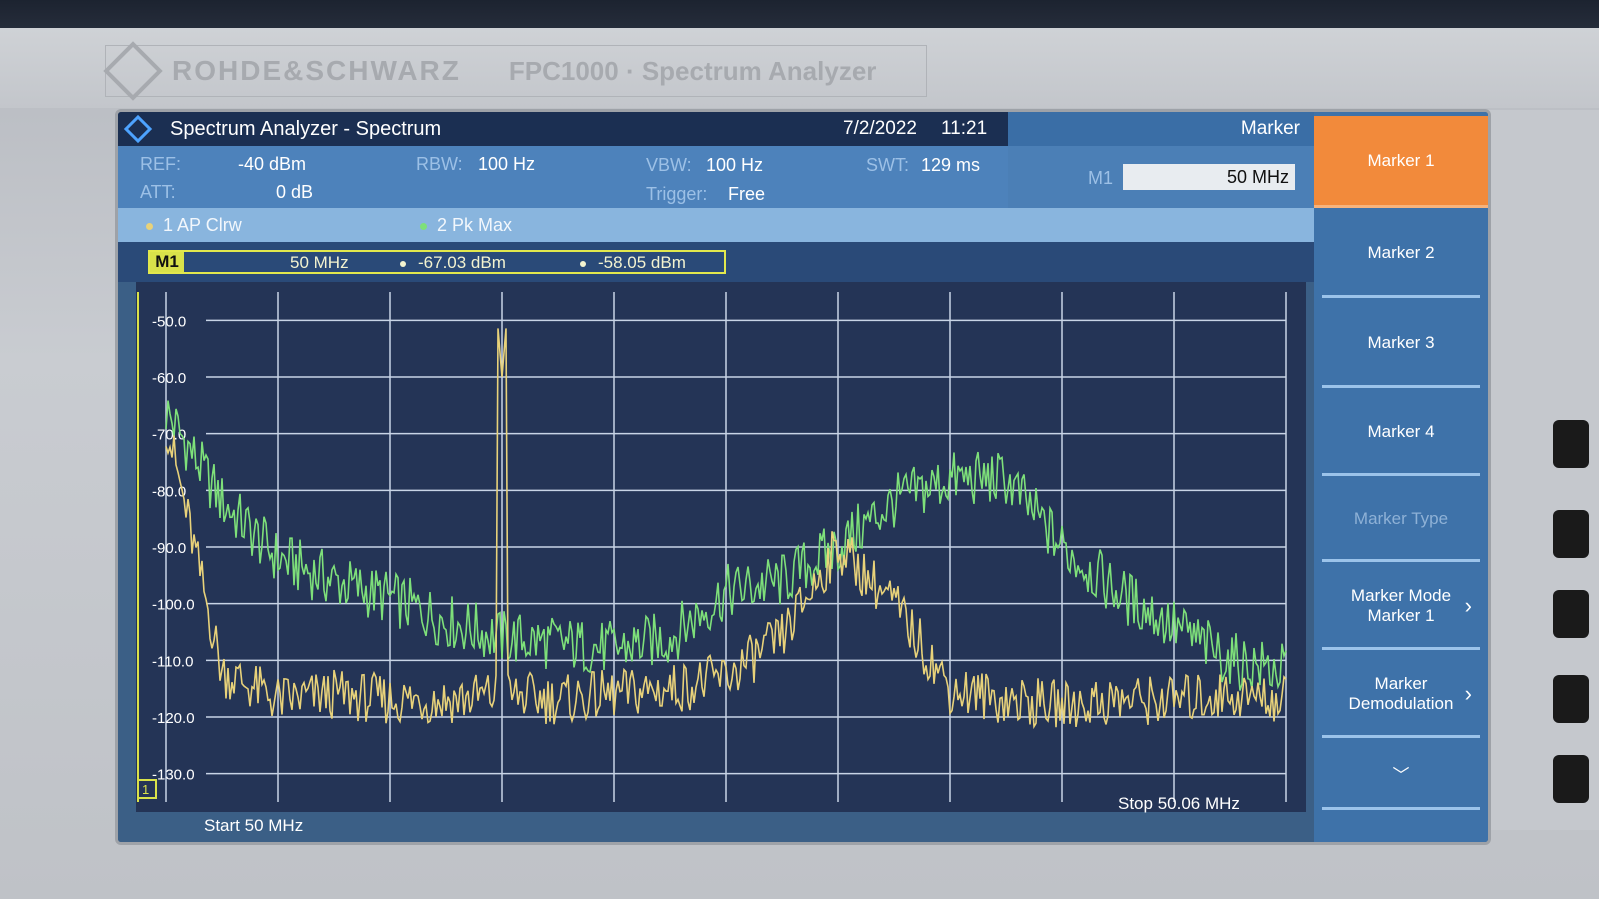 The width and height of the screenshot is (1599, 899). What do you see at coordinates (887, 165) in the screenshot?
I see `swt-label: SWT:` at bounding box center [887, 165].